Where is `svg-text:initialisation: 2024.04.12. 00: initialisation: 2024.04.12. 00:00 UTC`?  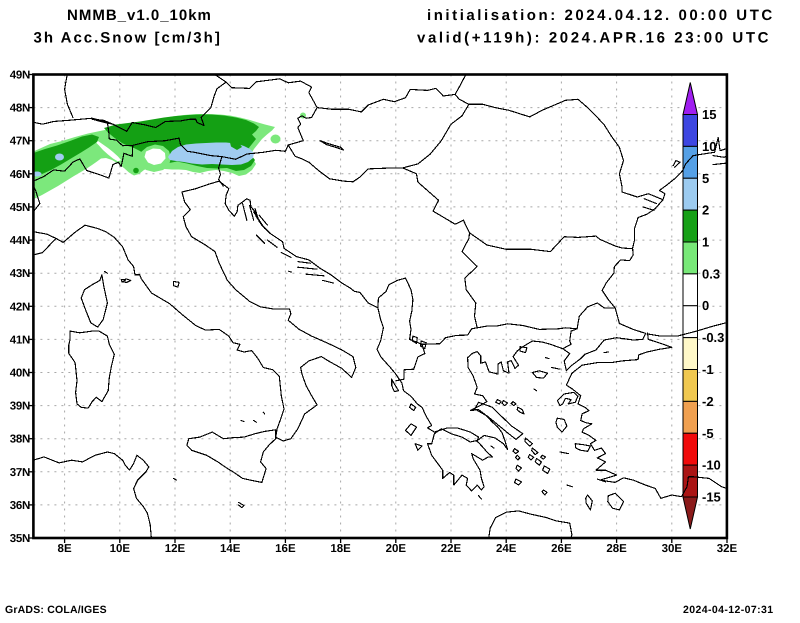 svg-text:initialisation: 2024.04.12. 00: initialisation: 2024.04.12. 00:00 UTC is located at coordinates (601, 15).